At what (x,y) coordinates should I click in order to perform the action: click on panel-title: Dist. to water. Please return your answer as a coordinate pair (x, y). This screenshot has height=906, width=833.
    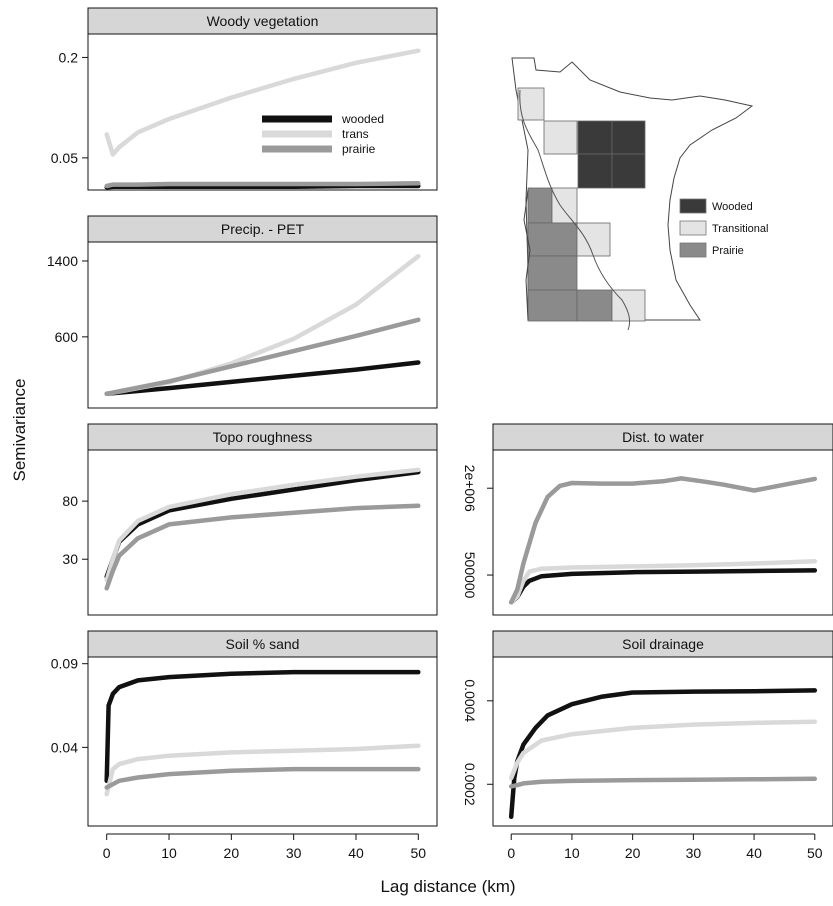
    Looking at the image, I should click on (663, 437).